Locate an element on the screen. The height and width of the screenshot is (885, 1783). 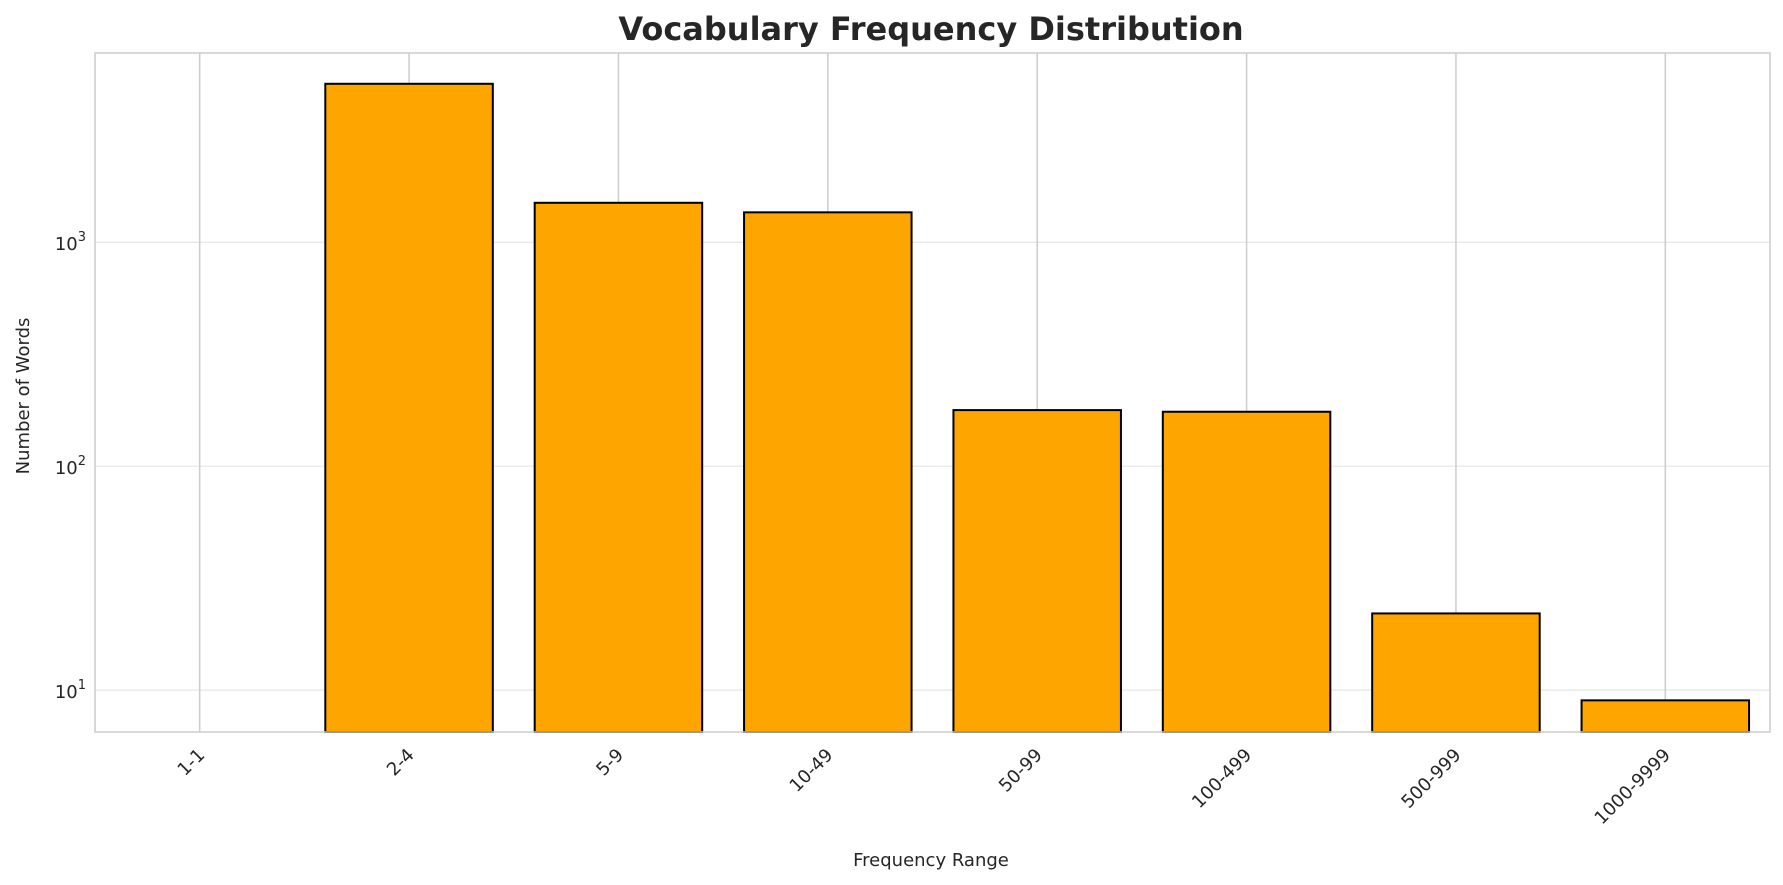
chart-title: Vocabulary Frequency Distribution is located at coordinates (930, 29).